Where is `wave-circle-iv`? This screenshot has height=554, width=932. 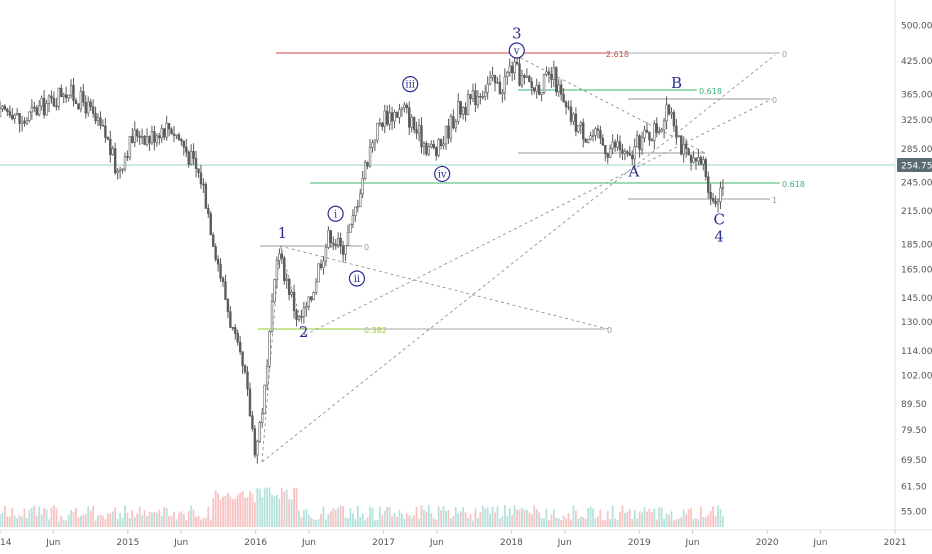
wave-circle-iv is located at coordinates (442, 174).